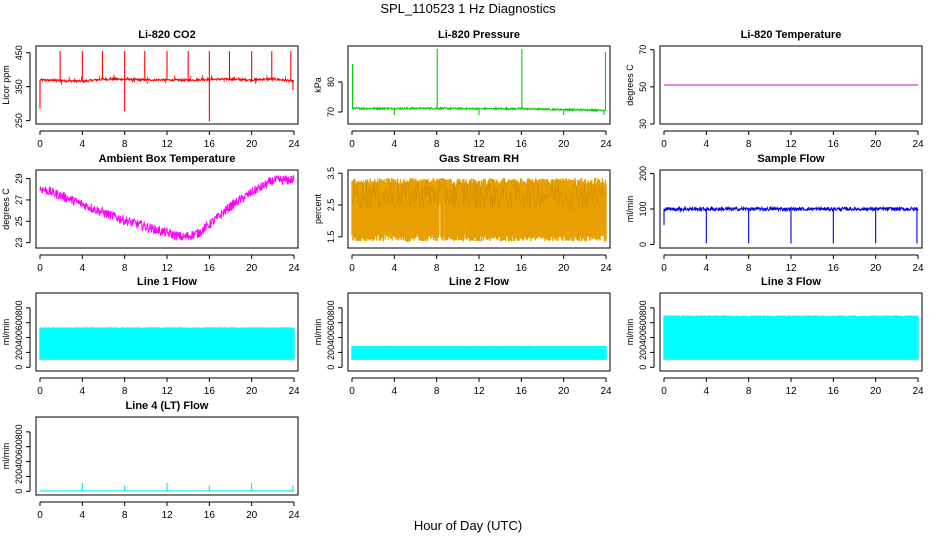 This screenshot has width=936, height=540. Describe the element at coordinates (791, 268) in the screenshot. I see `x-tick-label-sample-flow-3: 12` at that location.